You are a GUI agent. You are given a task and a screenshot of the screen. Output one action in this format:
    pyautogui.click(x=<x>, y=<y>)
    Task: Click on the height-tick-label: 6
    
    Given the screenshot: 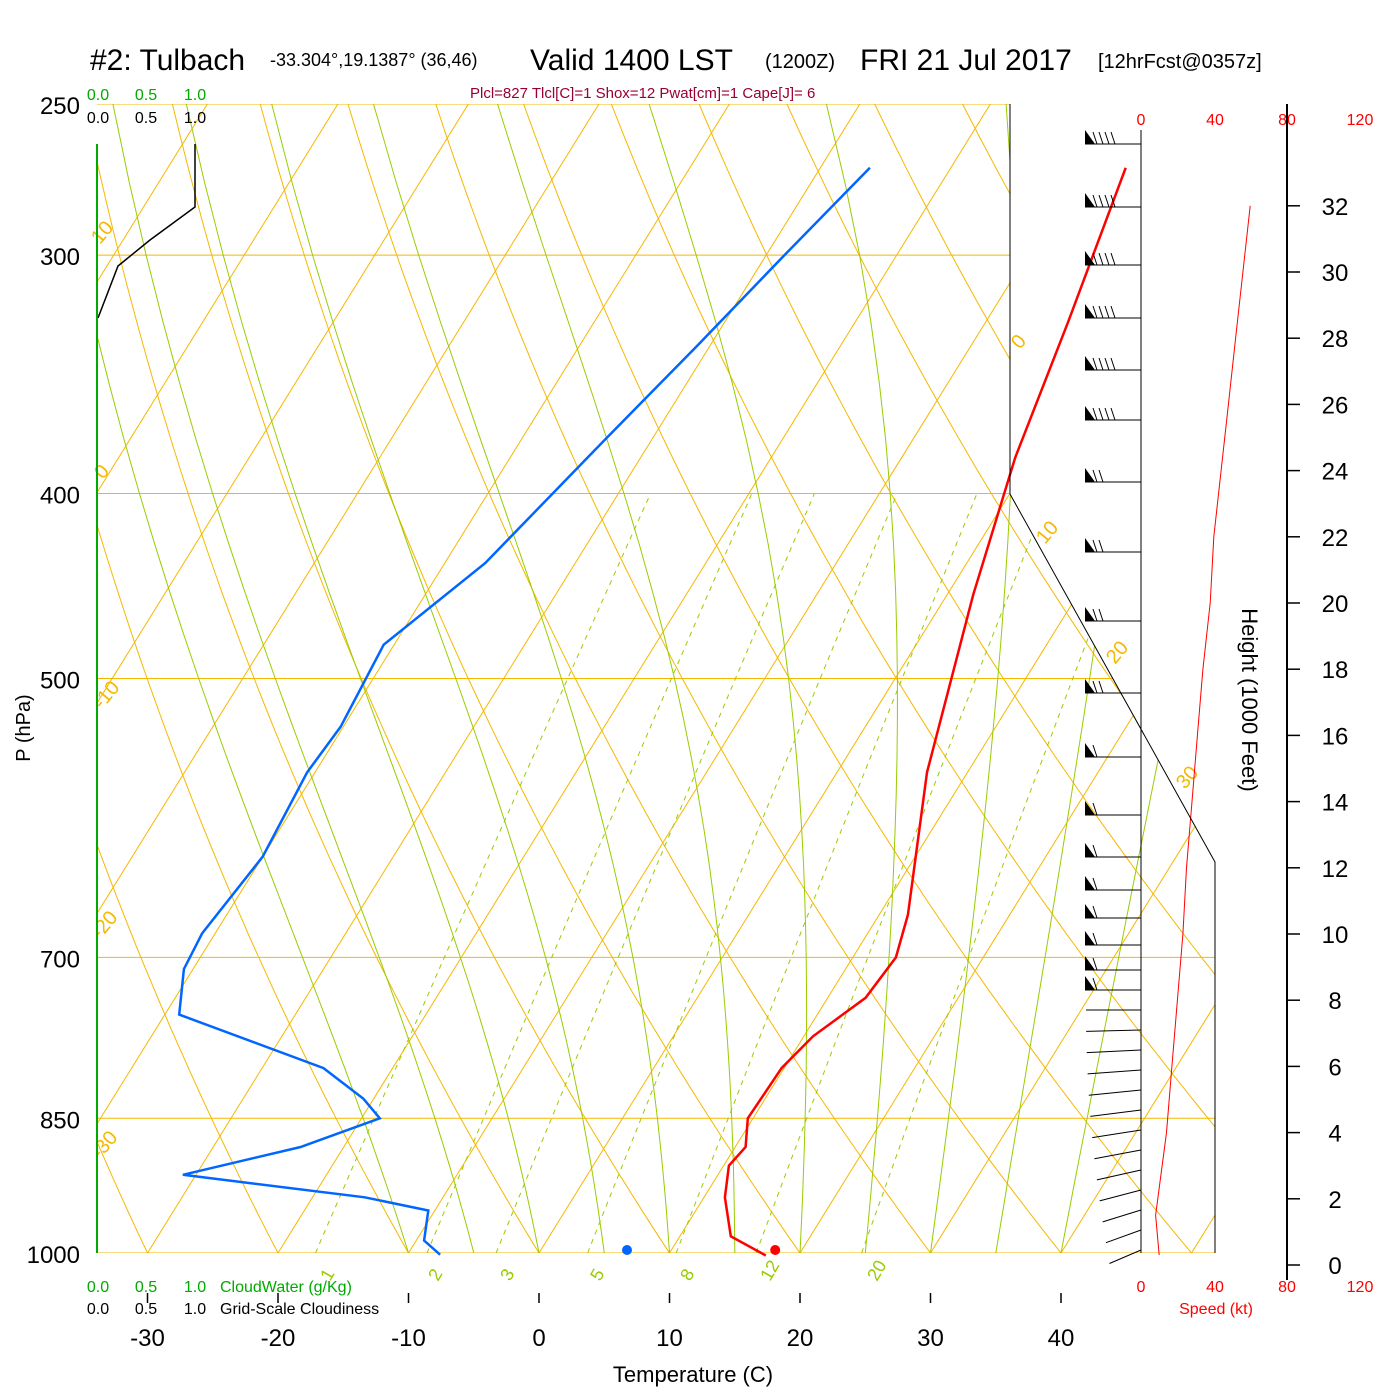 What is the action you would take?
    pyautogui.click(x=1334, y=1067)
    